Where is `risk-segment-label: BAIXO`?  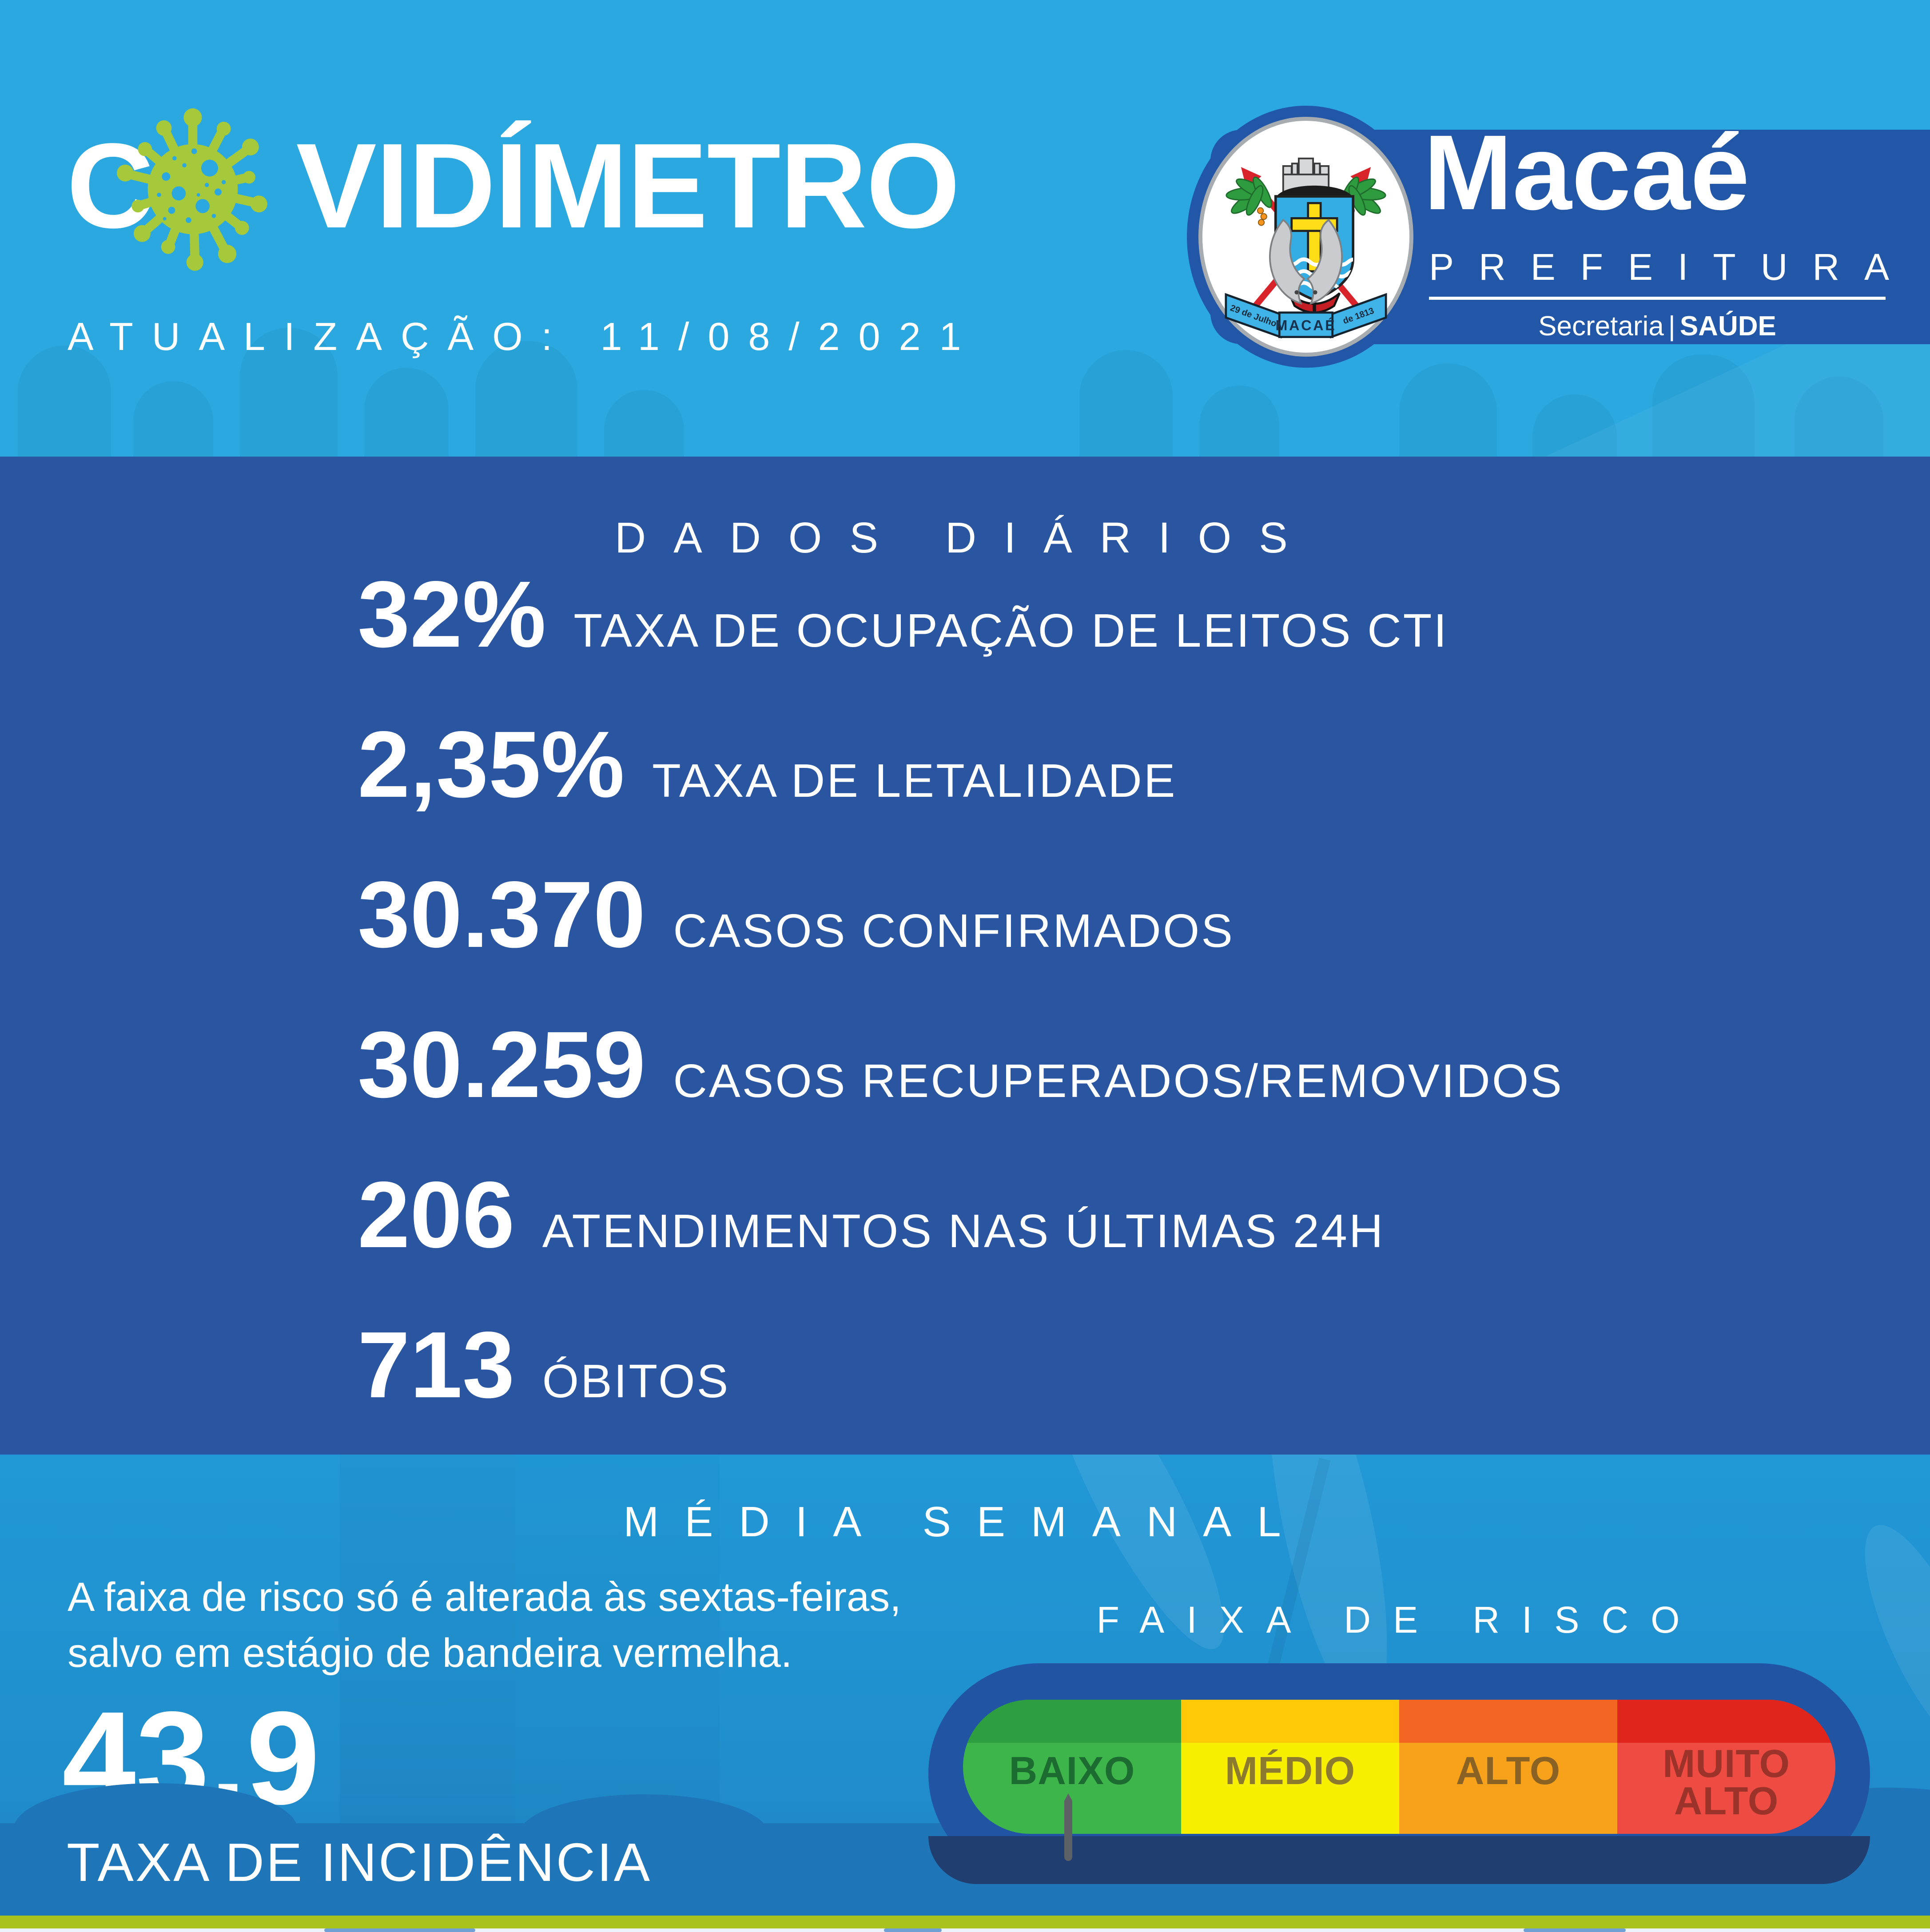 risk-segment-label: BAIXO is located at coordinates (1072, 1771).